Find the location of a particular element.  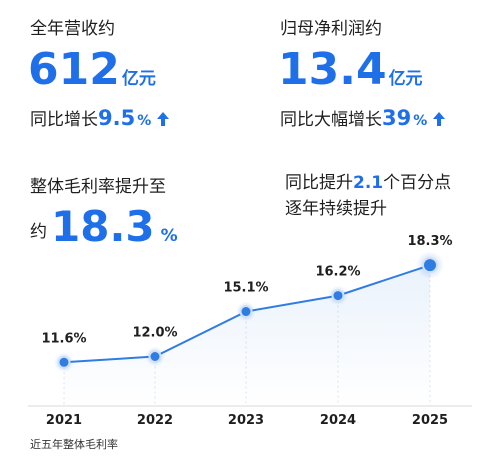

net-profit-value-group: 13.4 亿元 is located at coordinates (350, 70).